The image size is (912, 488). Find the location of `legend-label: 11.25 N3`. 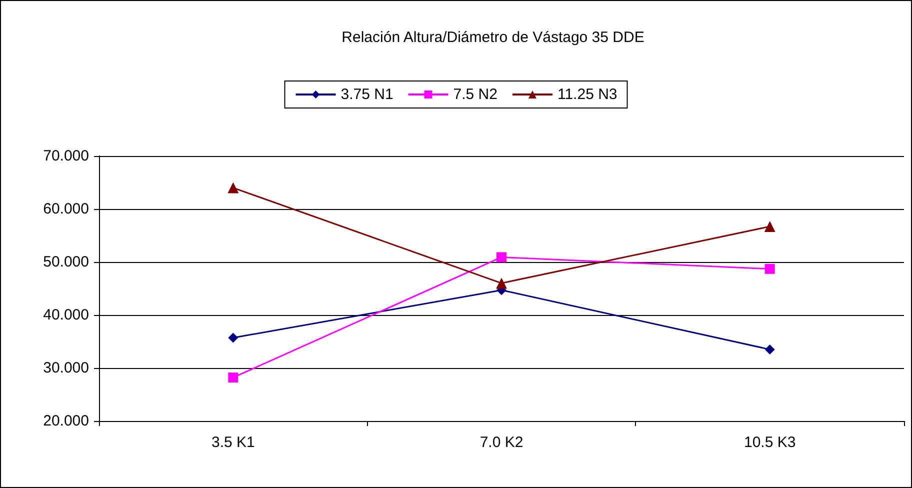

legend-label: 11.25 N3 is located at coordinates (587, 94).